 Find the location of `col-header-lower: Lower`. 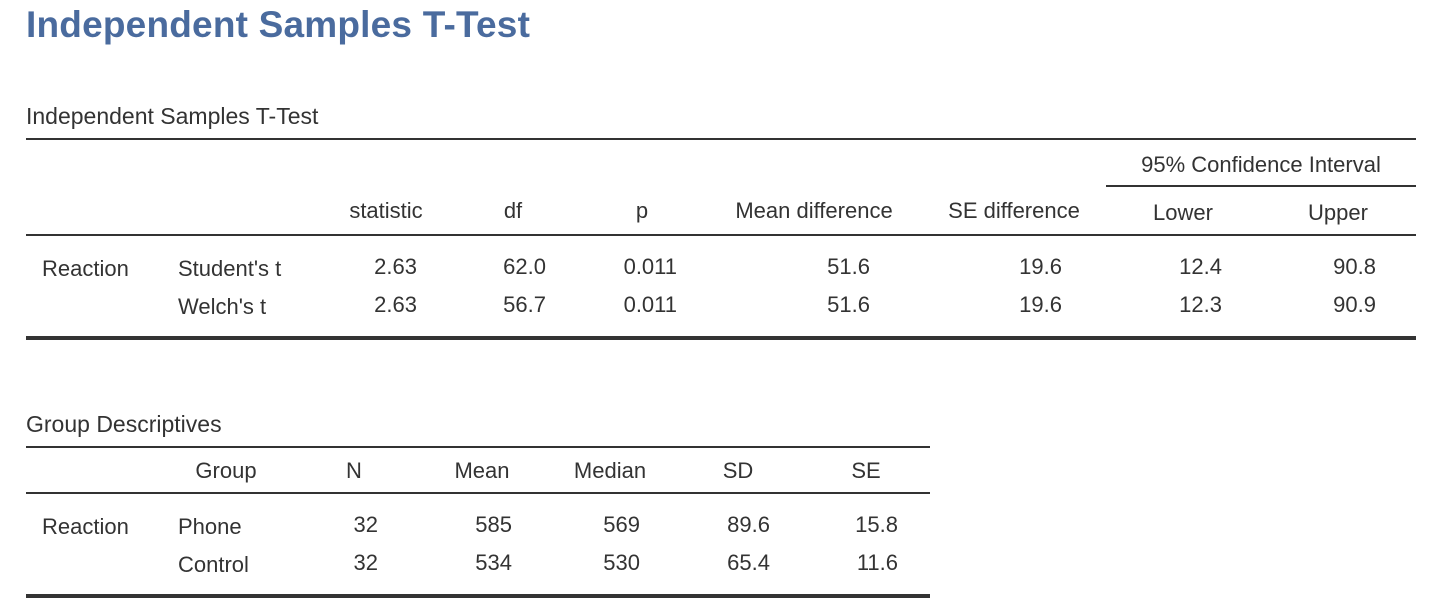

col-header-lower: Lower is located at coordinates (1183, 212).